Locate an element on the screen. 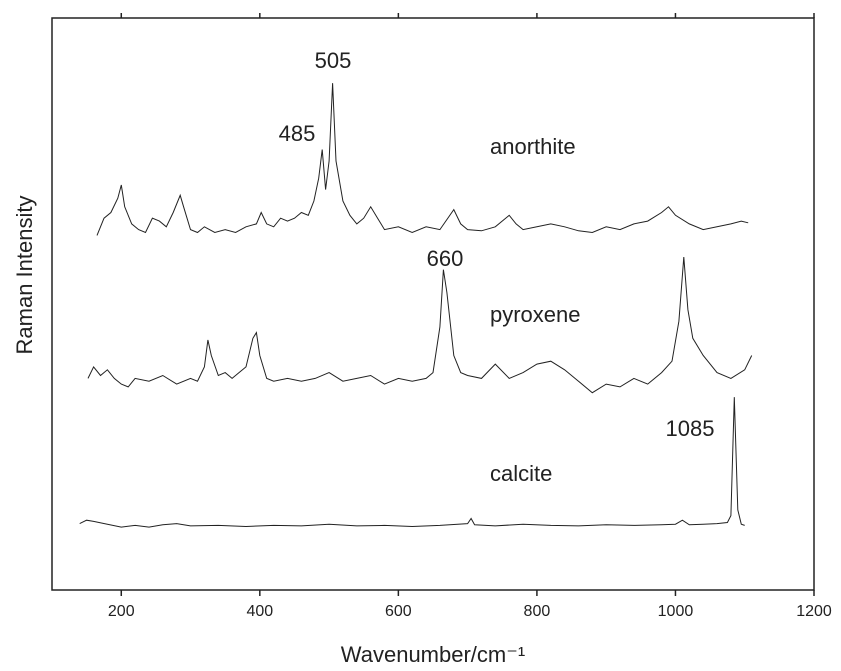 Image resolution: width=841 pixels, height=671 pixels. x-axis-label: Wavenumber/cm⁻¹ is located at coordinates (433, 654).